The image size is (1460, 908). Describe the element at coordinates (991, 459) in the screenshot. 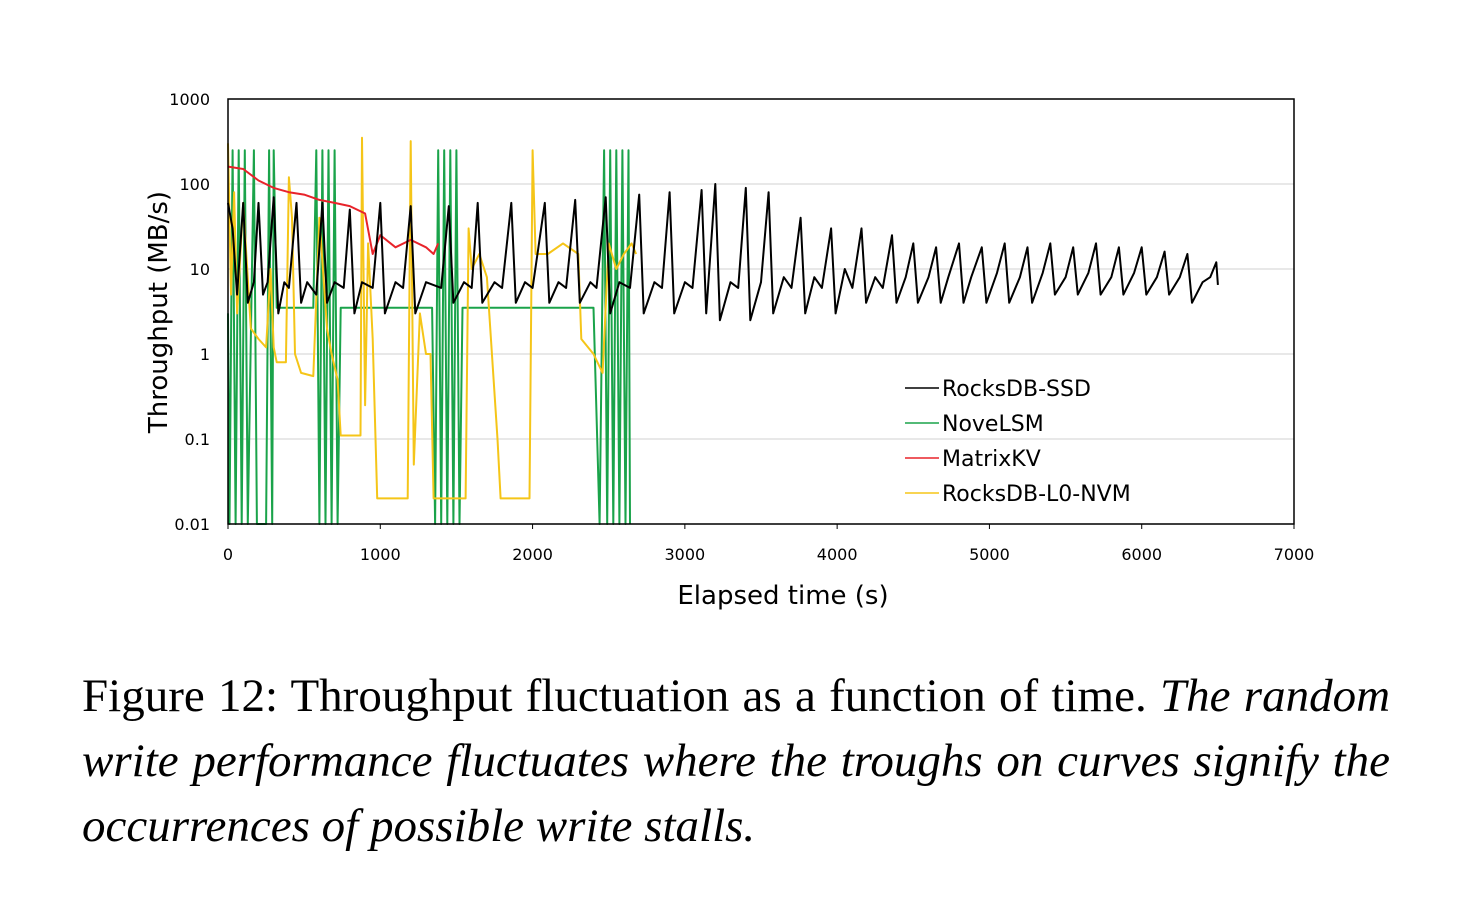

I see `legend-label: MatrixKV` at that location.